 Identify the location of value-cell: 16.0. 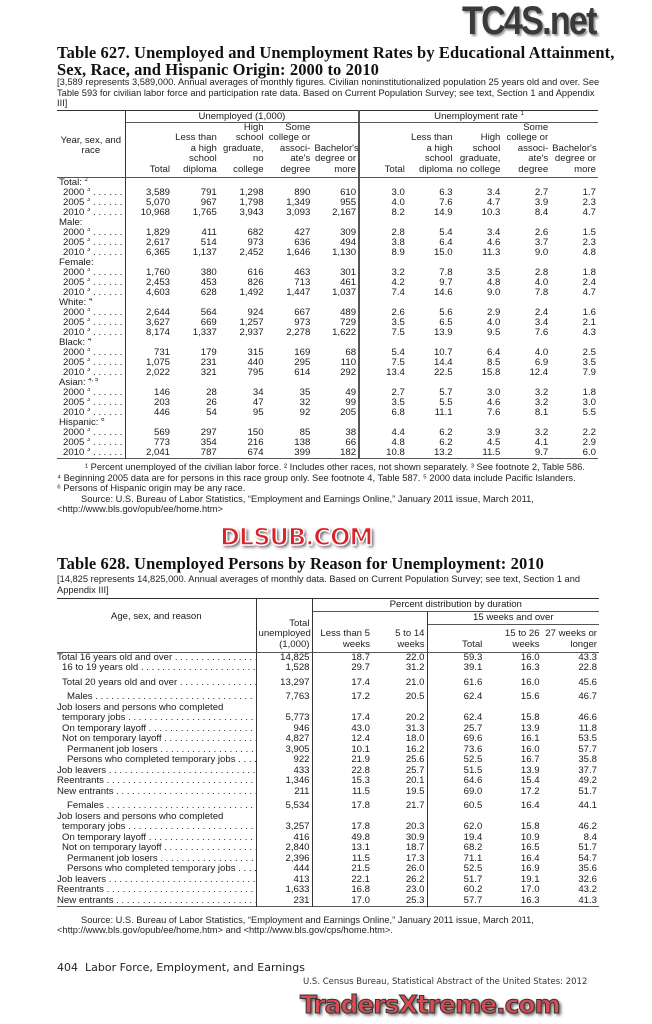
(530, 657).